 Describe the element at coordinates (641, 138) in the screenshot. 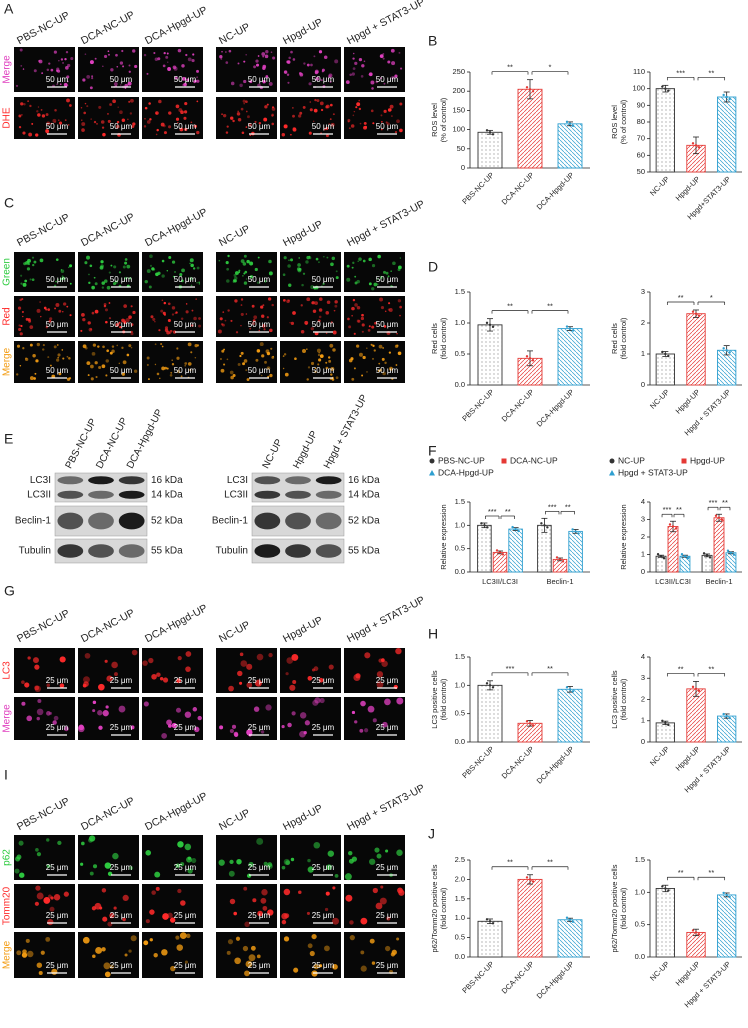

I see `y-tick-label: 70` at that location.